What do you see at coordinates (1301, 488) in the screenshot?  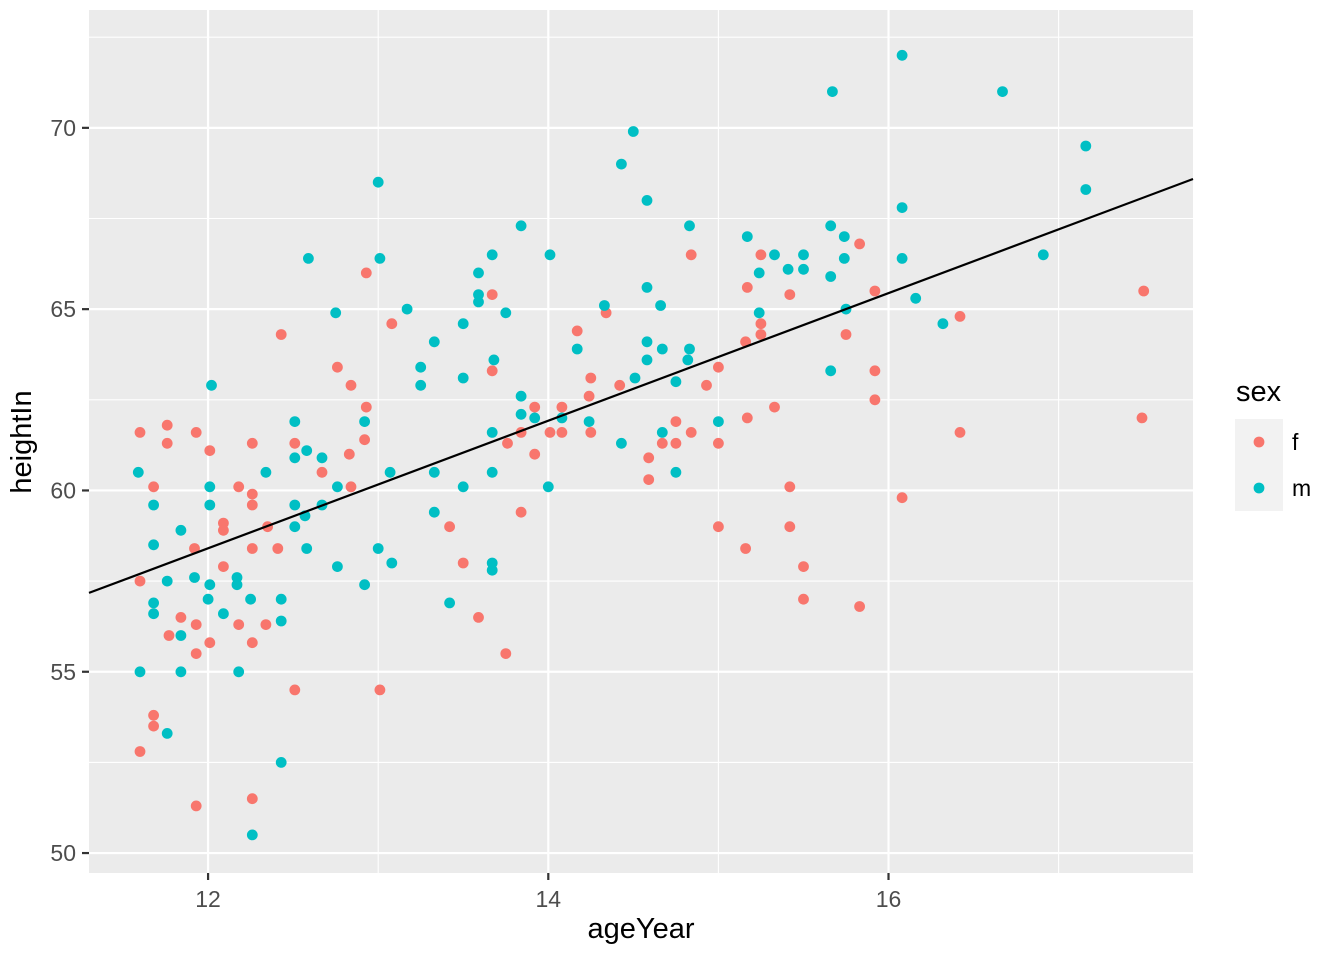 I see `legend-label-m: m` at bounding box center [1301, 488].